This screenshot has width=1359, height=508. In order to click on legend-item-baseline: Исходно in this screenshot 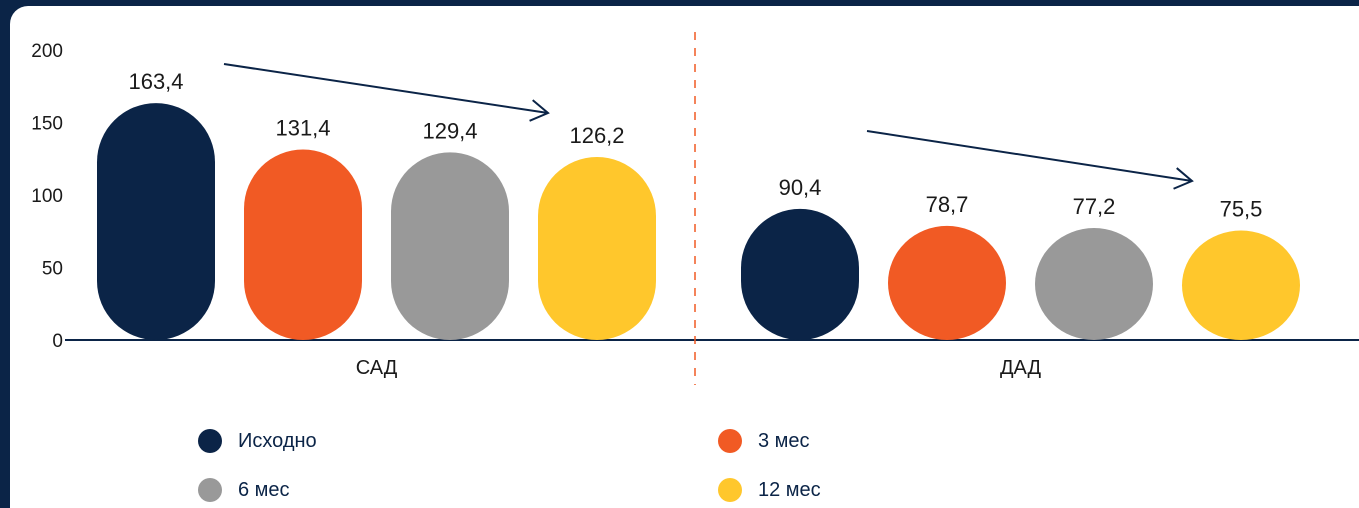, I will do `click(257, 441)`.